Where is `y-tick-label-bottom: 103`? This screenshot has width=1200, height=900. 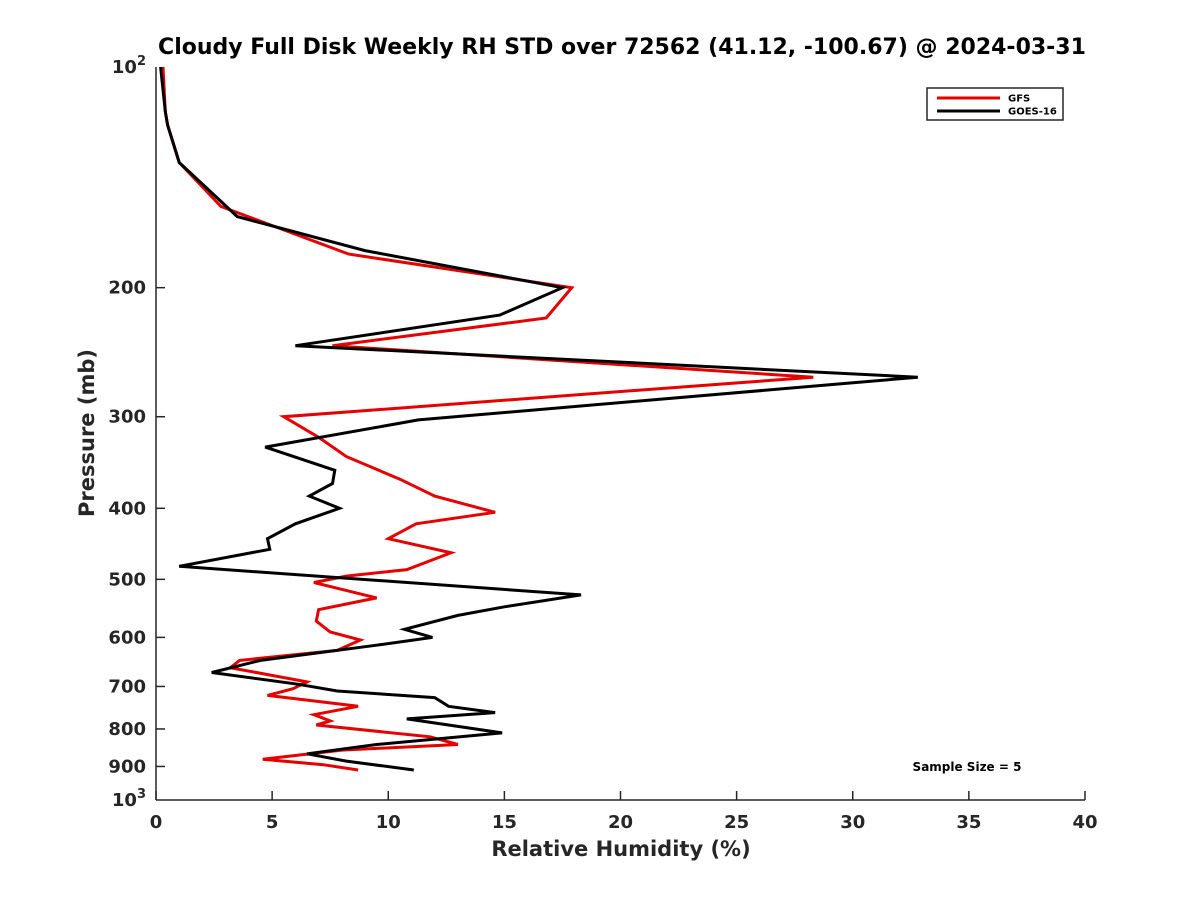 y-tick-label-bottom: 103 is located at coordinates (129, 799).